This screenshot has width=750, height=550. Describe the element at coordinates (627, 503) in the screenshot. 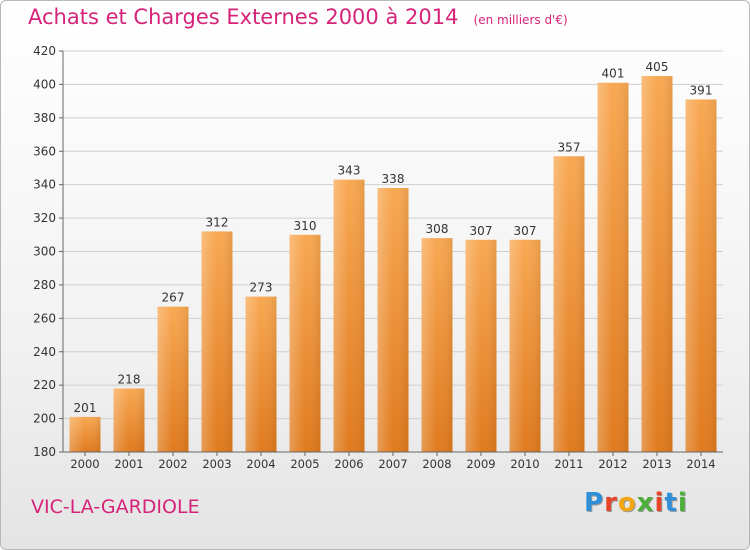

I see `logo-letter: o` at that location.